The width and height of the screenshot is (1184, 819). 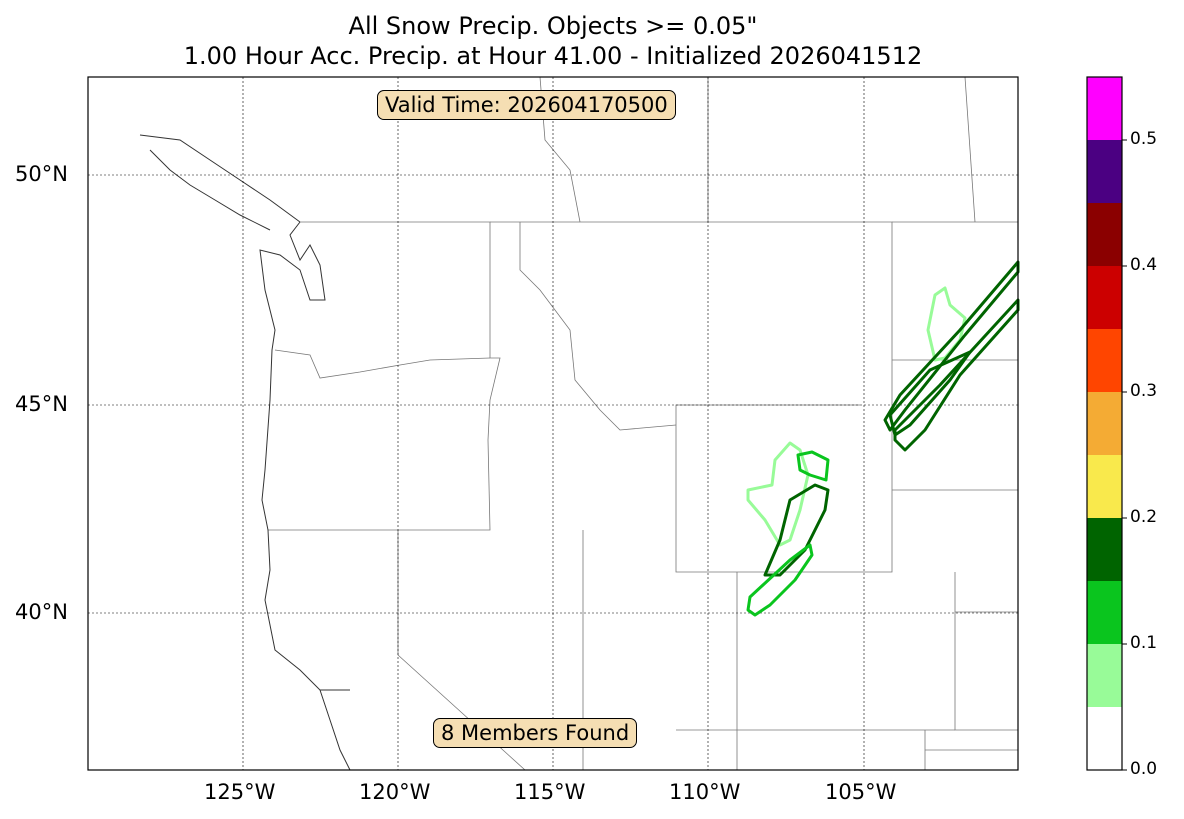 I want to click on title-line-1: All Snow Precip. Objects >= 0.05", so click(x=553, y=26).